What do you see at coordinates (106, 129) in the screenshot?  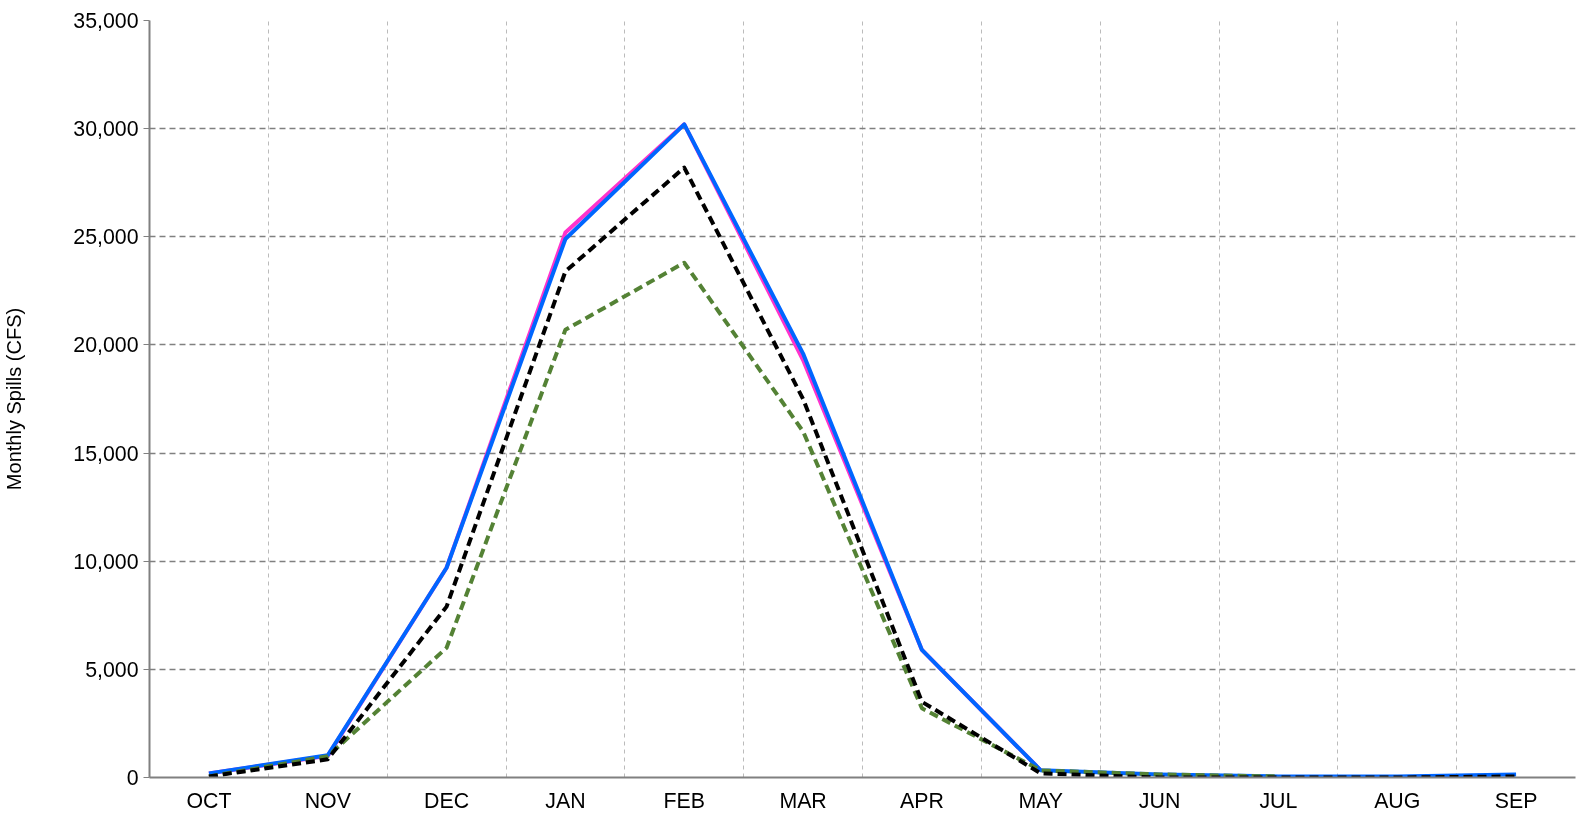 I see `y-tick-label: 30,000` at bounding box center [106, 129].